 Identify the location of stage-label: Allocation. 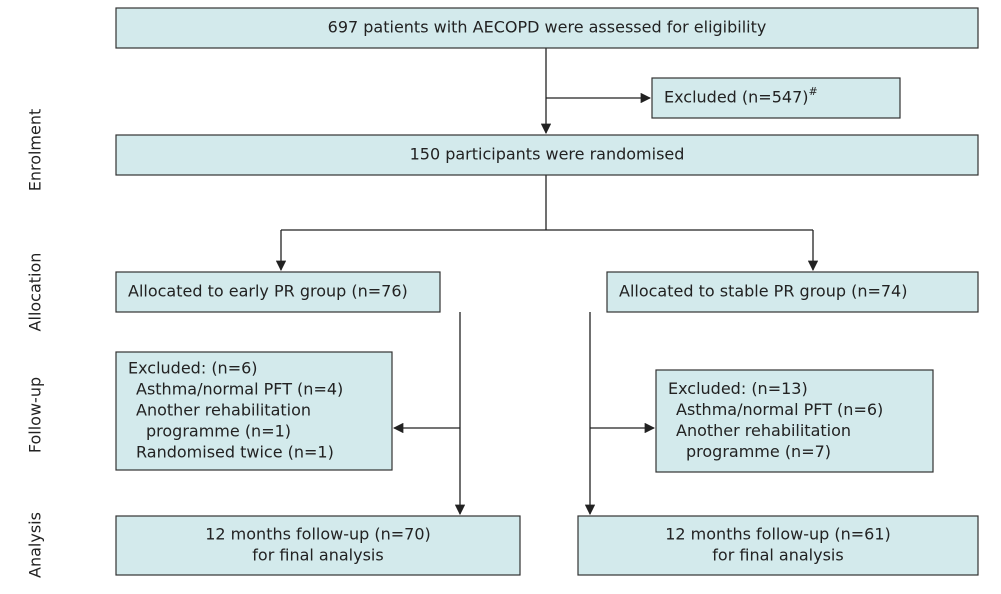
(35, 292).